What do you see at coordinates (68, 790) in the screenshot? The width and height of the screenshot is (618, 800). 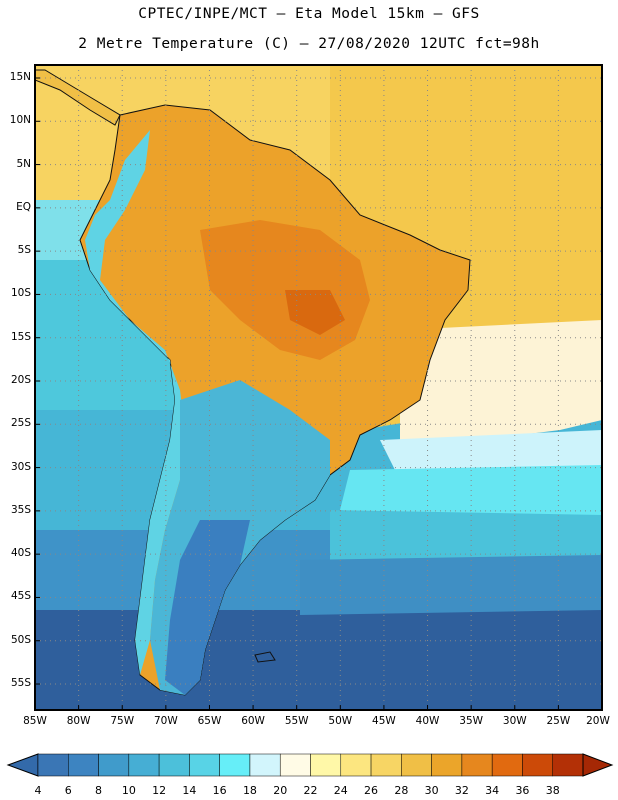 I see `colorbar-label: 6` at bounding box center [68, 790].